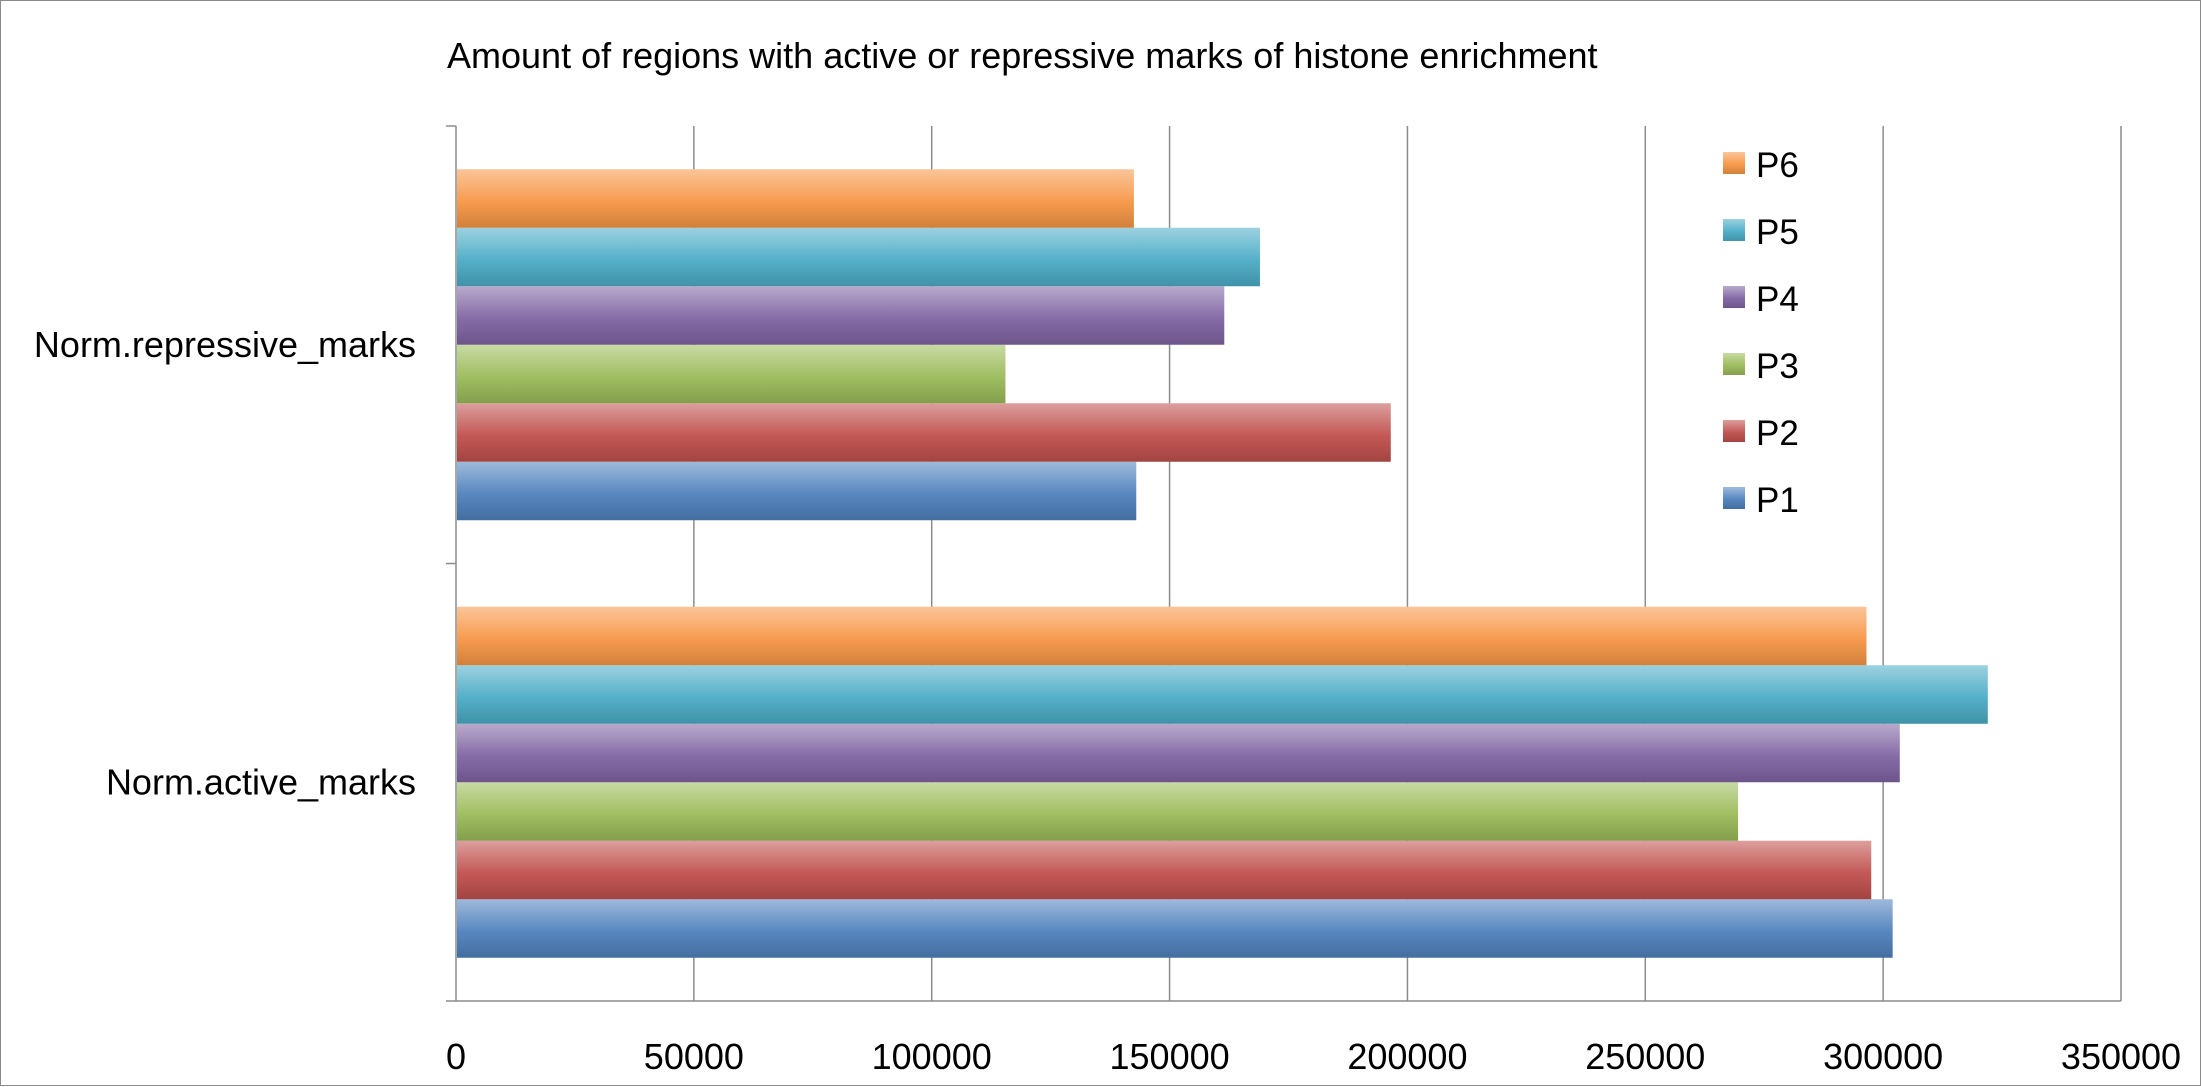  Describe the element at coordinates (1645, 1056) in the screenshot. I see `x-tick-label: 250000` at that location.